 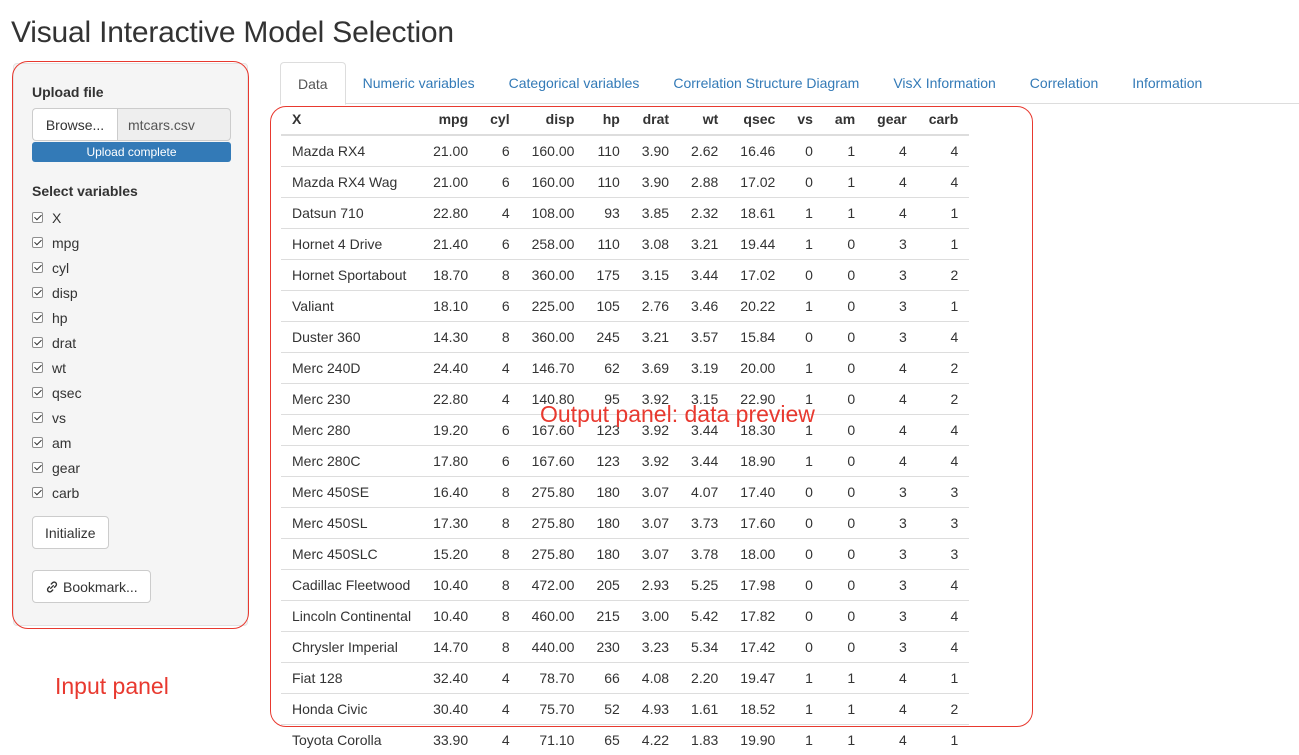 I want to click on variable-label: vs, so click(x=59, y=417).